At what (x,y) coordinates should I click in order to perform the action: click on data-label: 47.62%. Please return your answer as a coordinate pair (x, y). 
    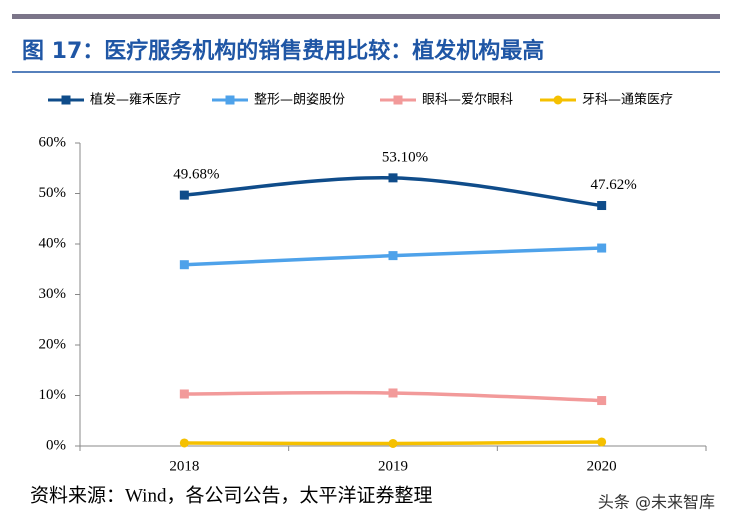
    Looking at the image, I should click on (614, 185).